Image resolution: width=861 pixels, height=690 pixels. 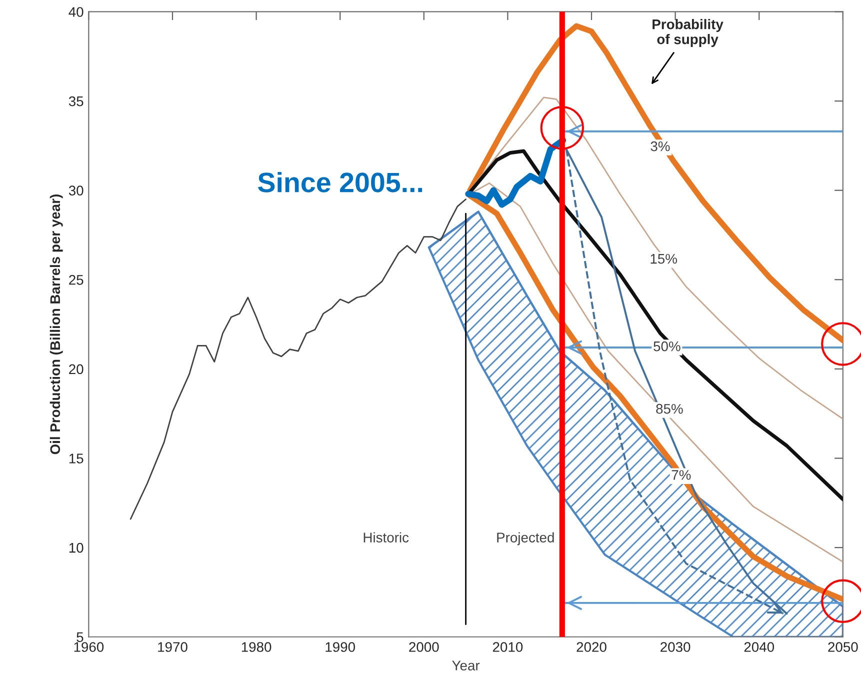 What do you see at coordinates (591, 647) in the screenshot?
I see `x-tick-label: 2020` at bounding box center [591, 647].